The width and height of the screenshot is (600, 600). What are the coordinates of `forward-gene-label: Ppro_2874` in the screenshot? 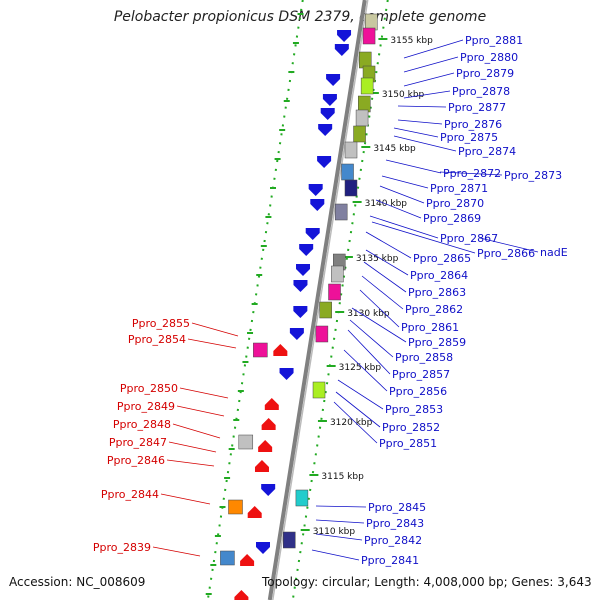 It's located at (487, 151).